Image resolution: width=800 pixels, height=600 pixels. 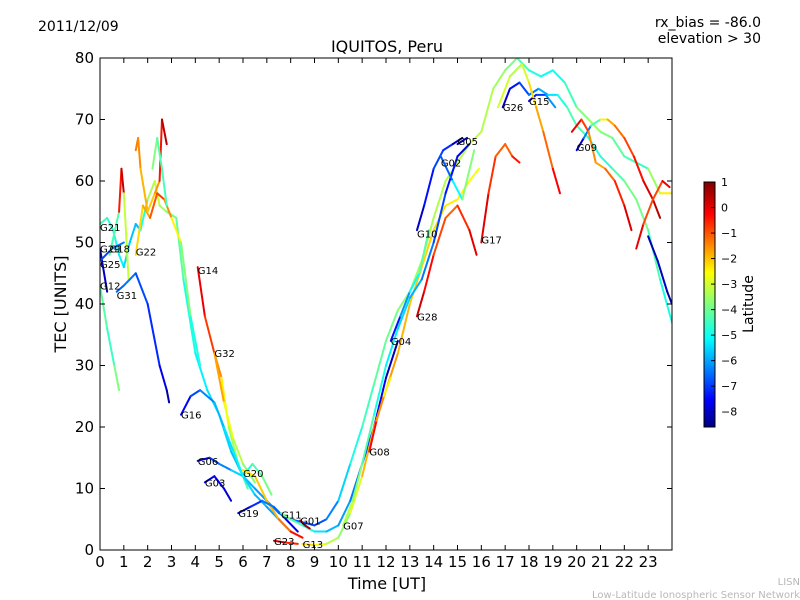 I want to click on x-tick-label: 14, so click(x=433, y=562).